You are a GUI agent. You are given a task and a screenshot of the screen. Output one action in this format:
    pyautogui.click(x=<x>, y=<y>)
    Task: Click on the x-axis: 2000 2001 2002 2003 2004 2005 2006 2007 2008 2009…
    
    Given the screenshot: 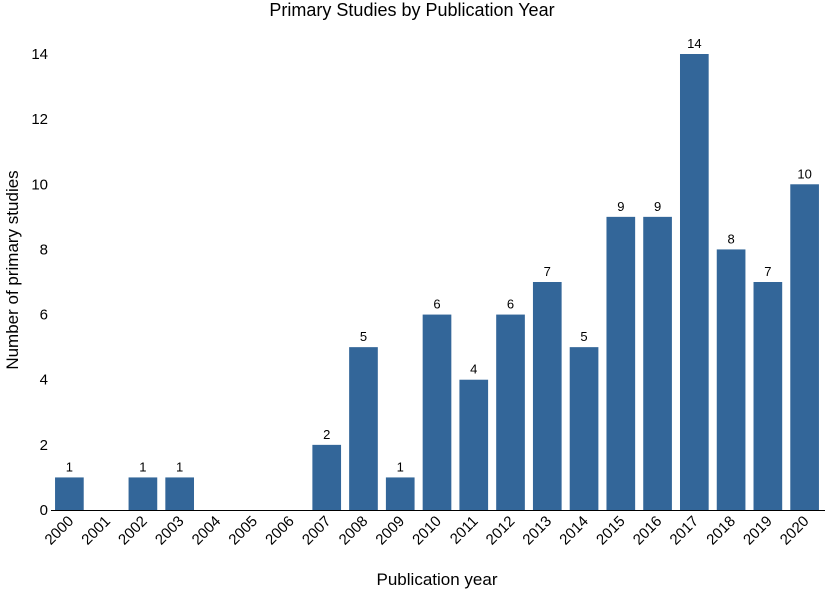 What is the action you would take?
    pyautogui.click(x=427, y=531)
    